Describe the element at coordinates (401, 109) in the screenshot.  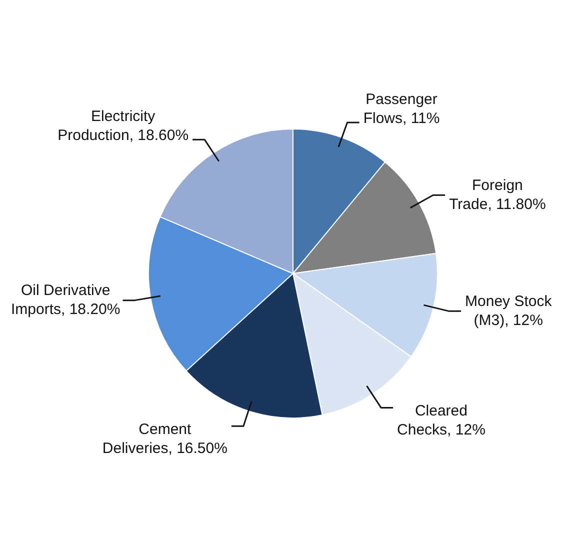
I see `slice-label: Passenger Flows, 11%` at that location.